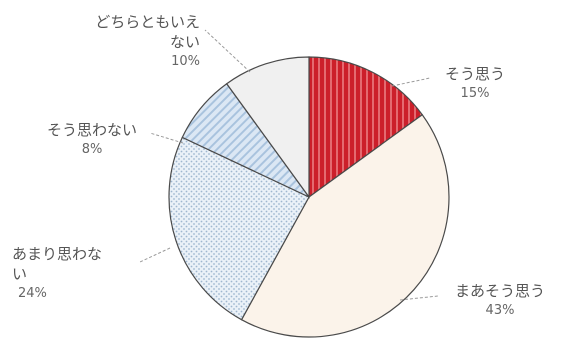 The image size is (566, 338). Describe the element at coordinates (474, 74) in the screenshot. I see `label-sou-omou-text: そう思う` at that location.